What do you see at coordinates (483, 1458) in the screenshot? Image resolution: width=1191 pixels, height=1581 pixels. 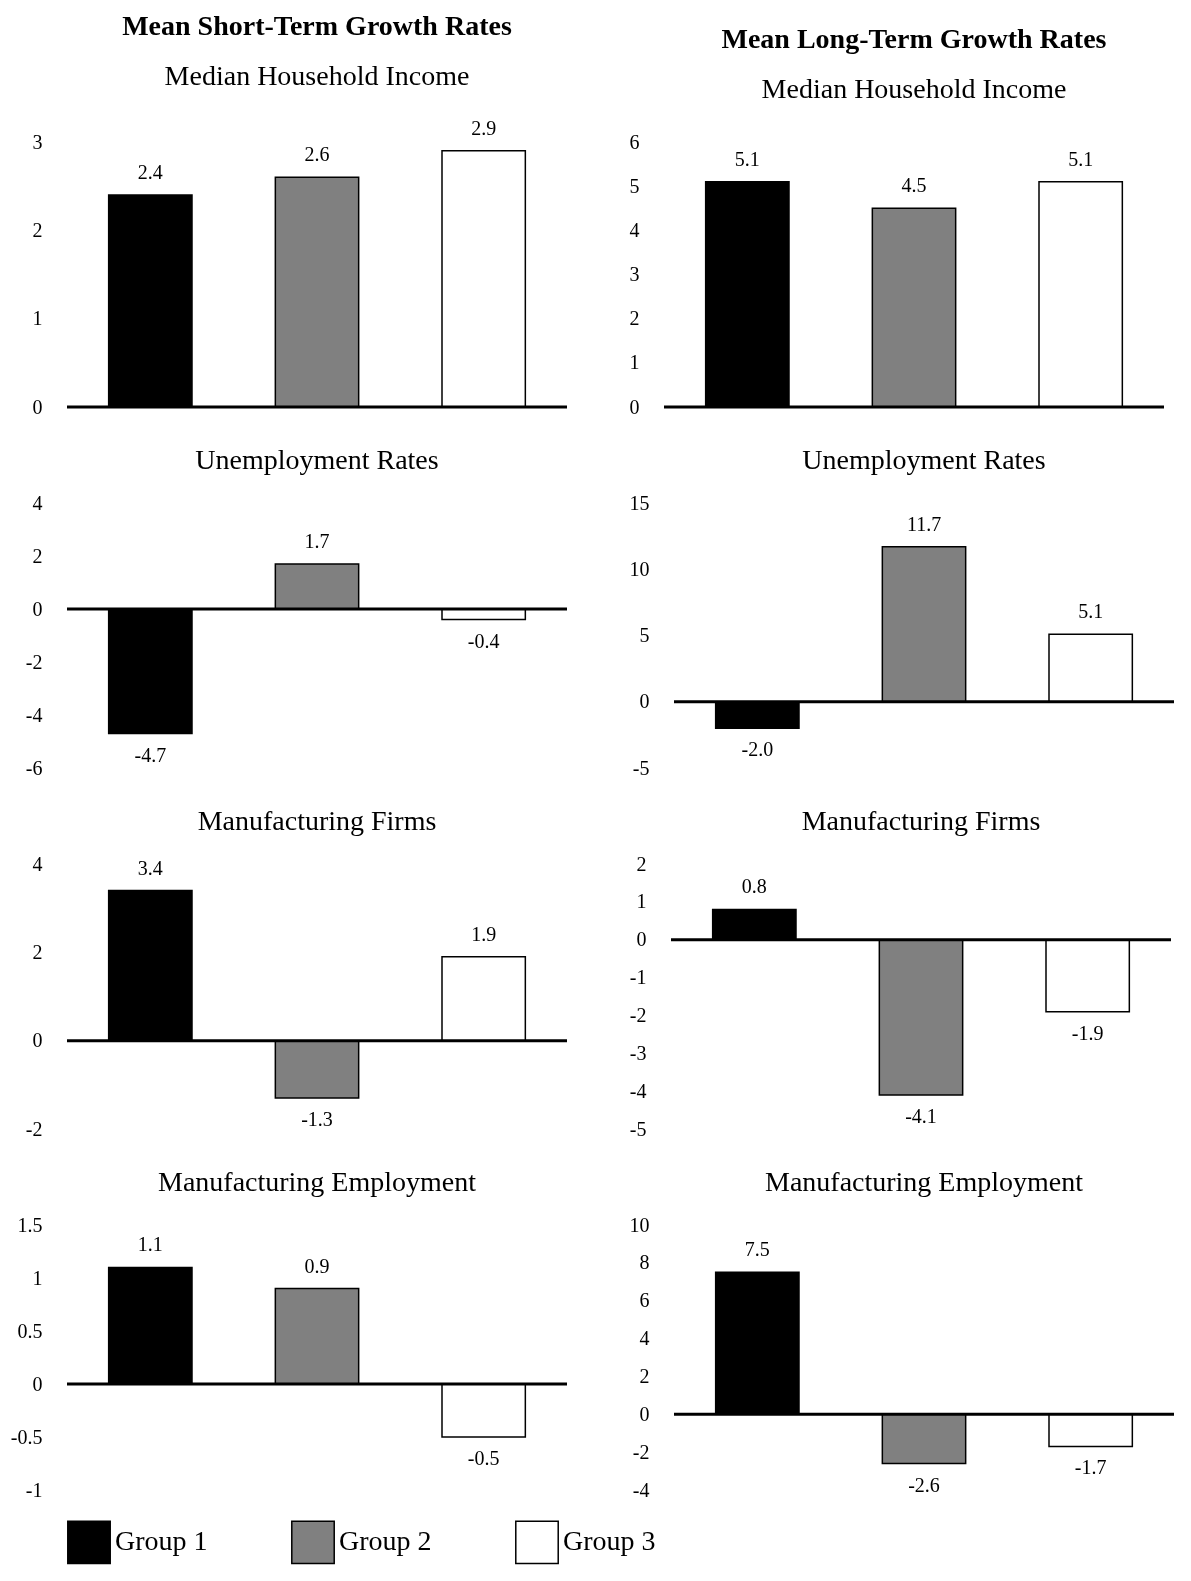 I see `data-label: -0.5` at bounding box center [483, 1458].